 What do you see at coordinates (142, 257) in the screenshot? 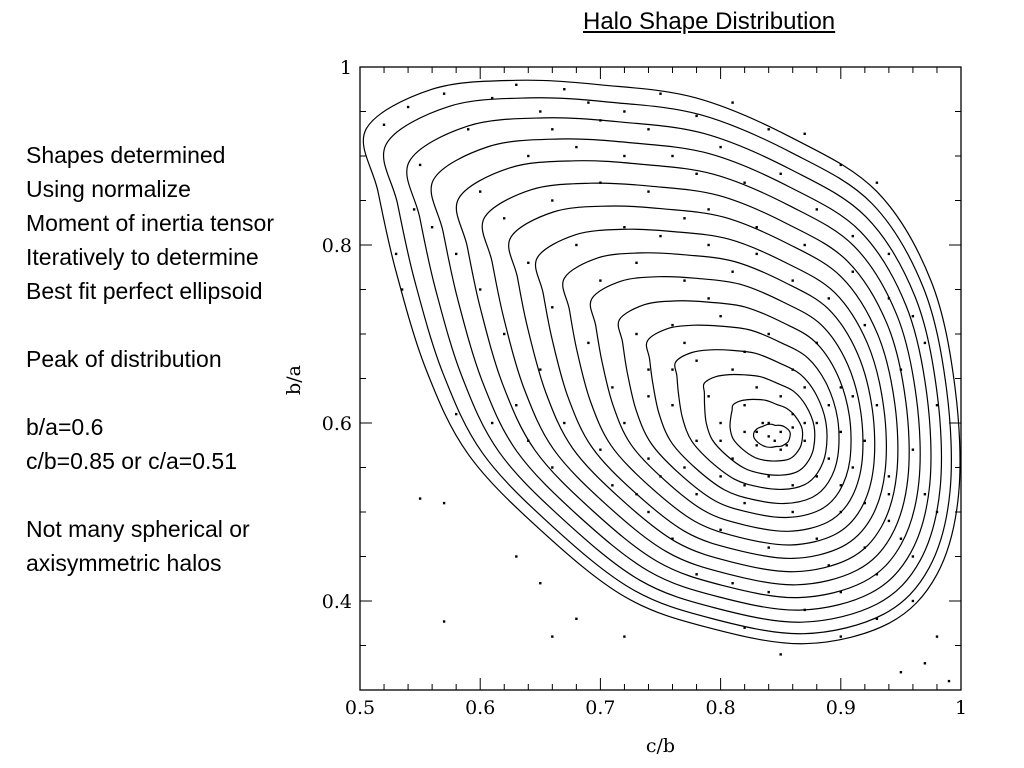
I see `note-line: Iteratively to determine` at bounding box center [142, 257].